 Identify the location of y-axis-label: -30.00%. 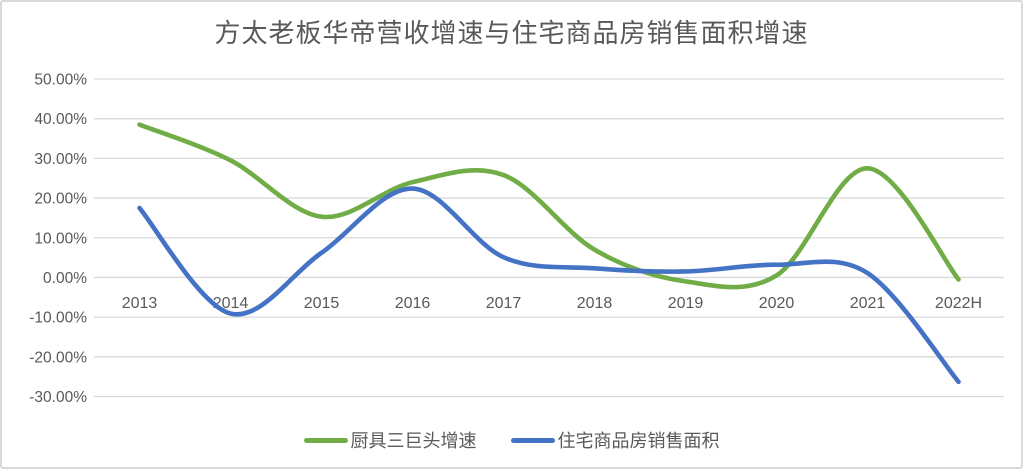
(58, 397).